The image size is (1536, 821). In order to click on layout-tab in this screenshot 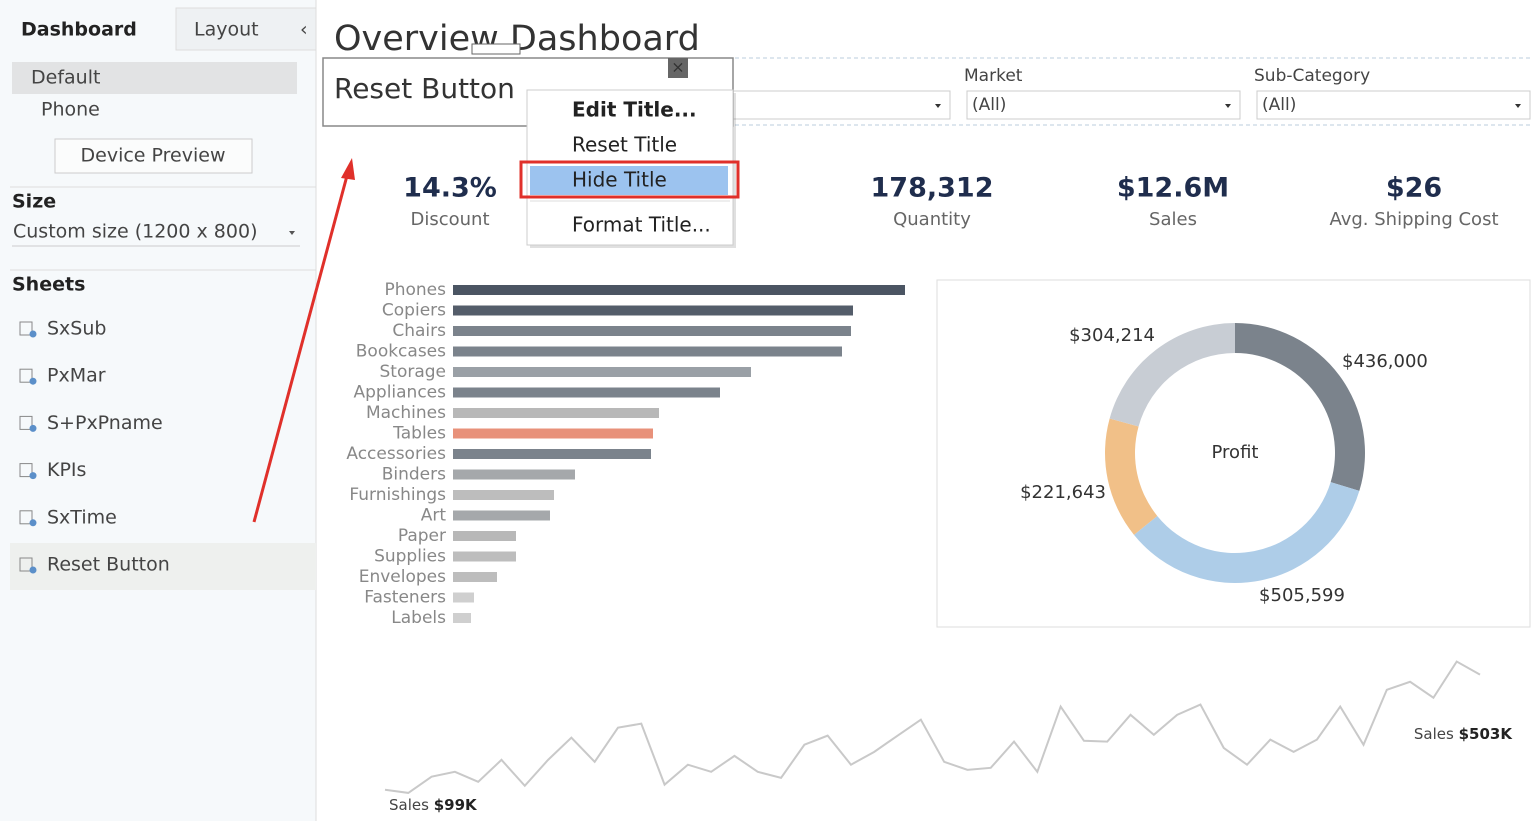, I will do `click(246, 29)`.